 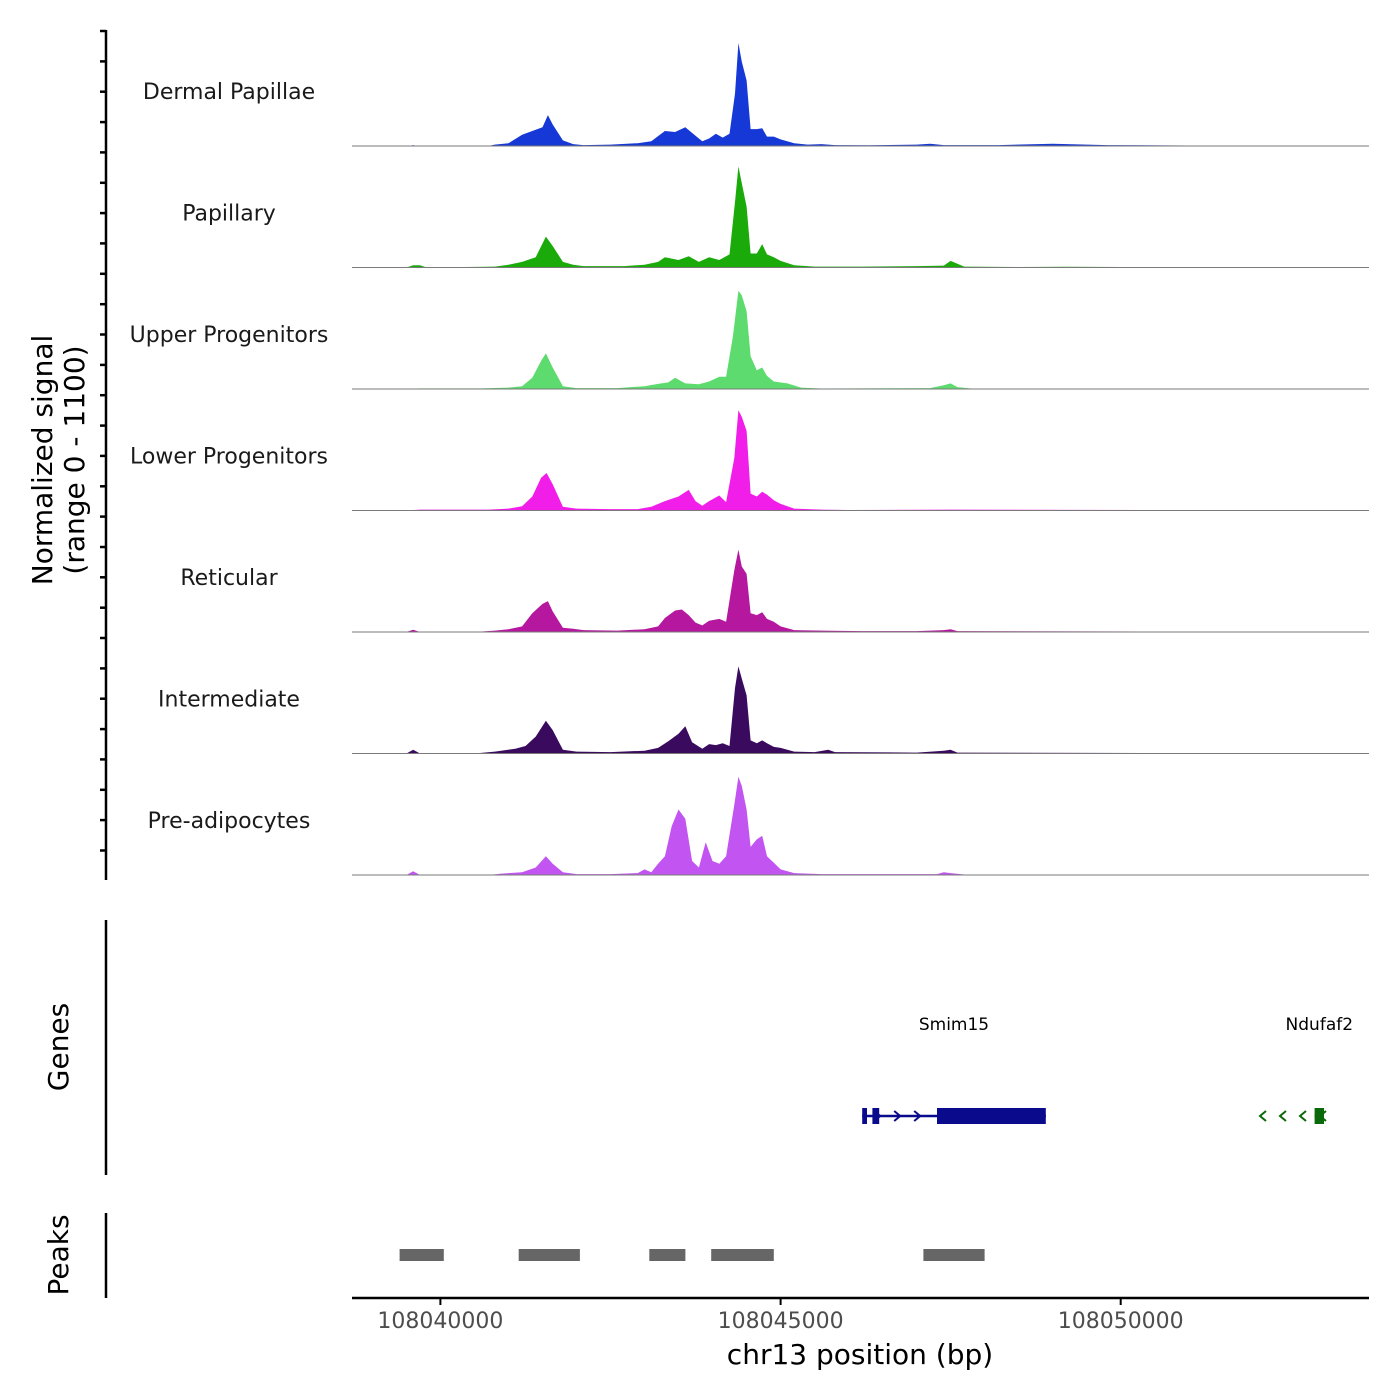 I want to click on track-label: Papillary, so click(x=229, y=214).